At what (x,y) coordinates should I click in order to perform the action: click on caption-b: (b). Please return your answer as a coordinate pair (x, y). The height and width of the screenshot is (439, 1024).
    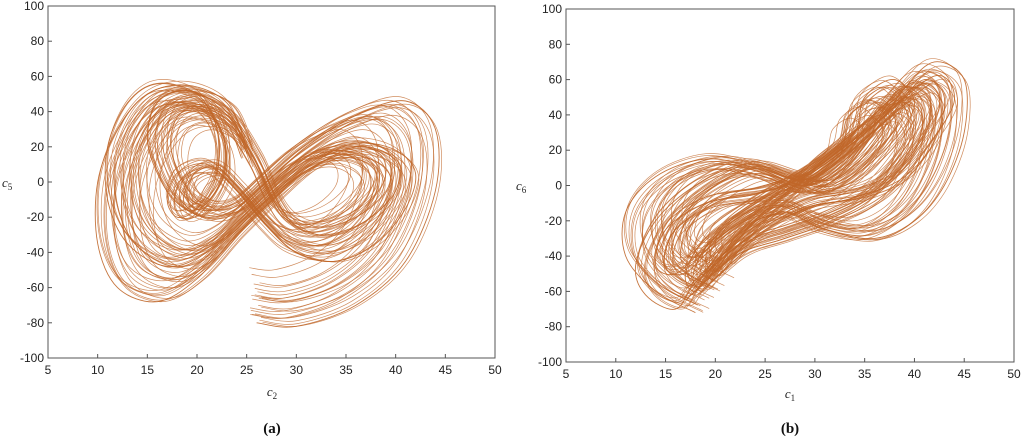
    Looking at the image, I should click on (790, 429).